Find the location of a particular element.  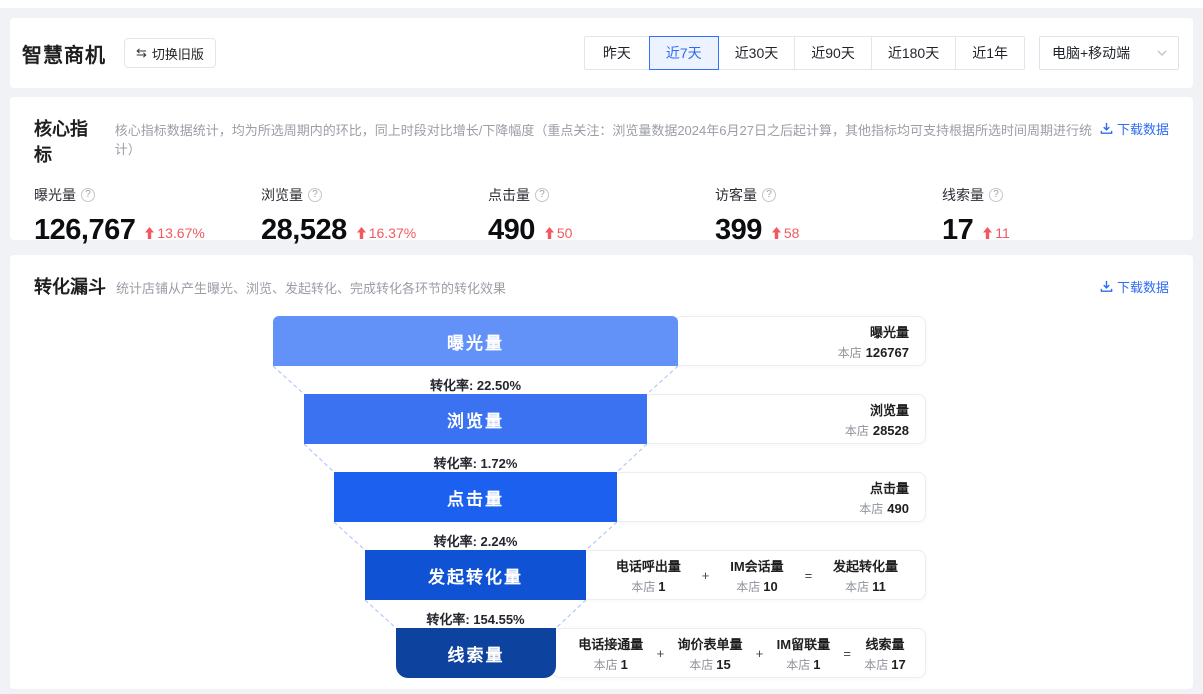

funnel-download-link: 下载数据 is located at coordinates (1134, 286).